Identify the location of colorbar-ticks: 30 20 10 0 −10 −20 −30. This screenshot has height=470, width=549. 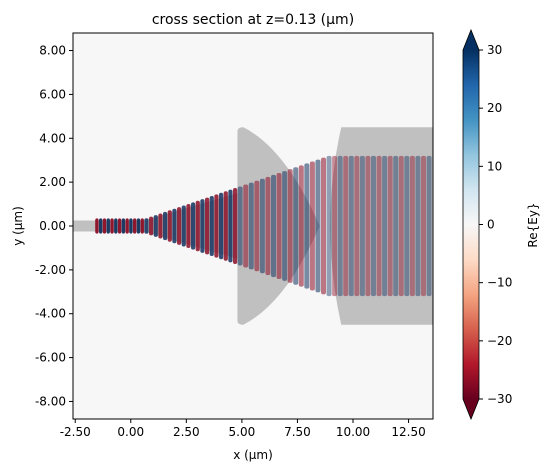
(495, 224).